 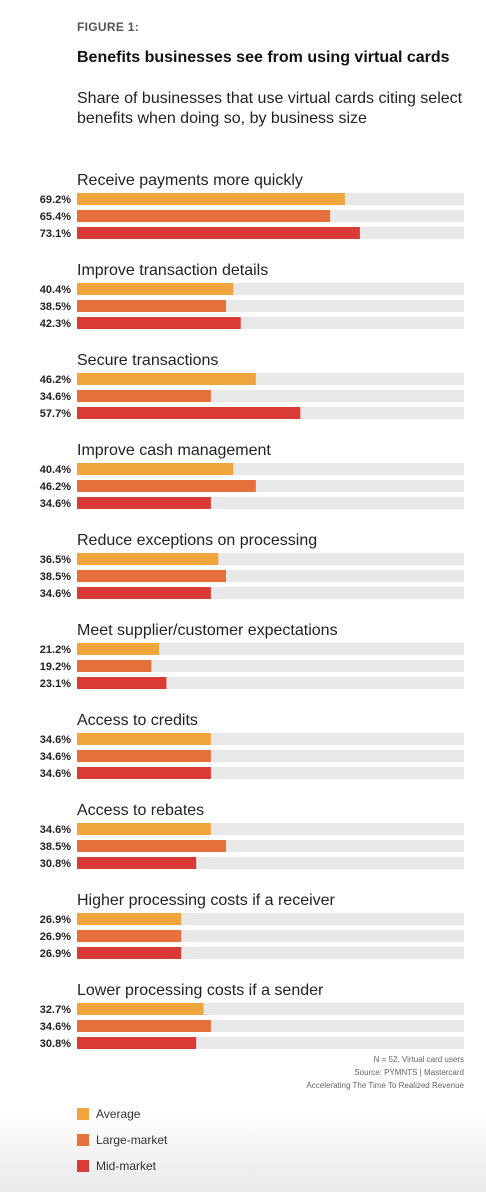 I want to click on value-label-higher-processing-costs-if-a-receiver-average: 26.9%, so click(x=55, y=920).